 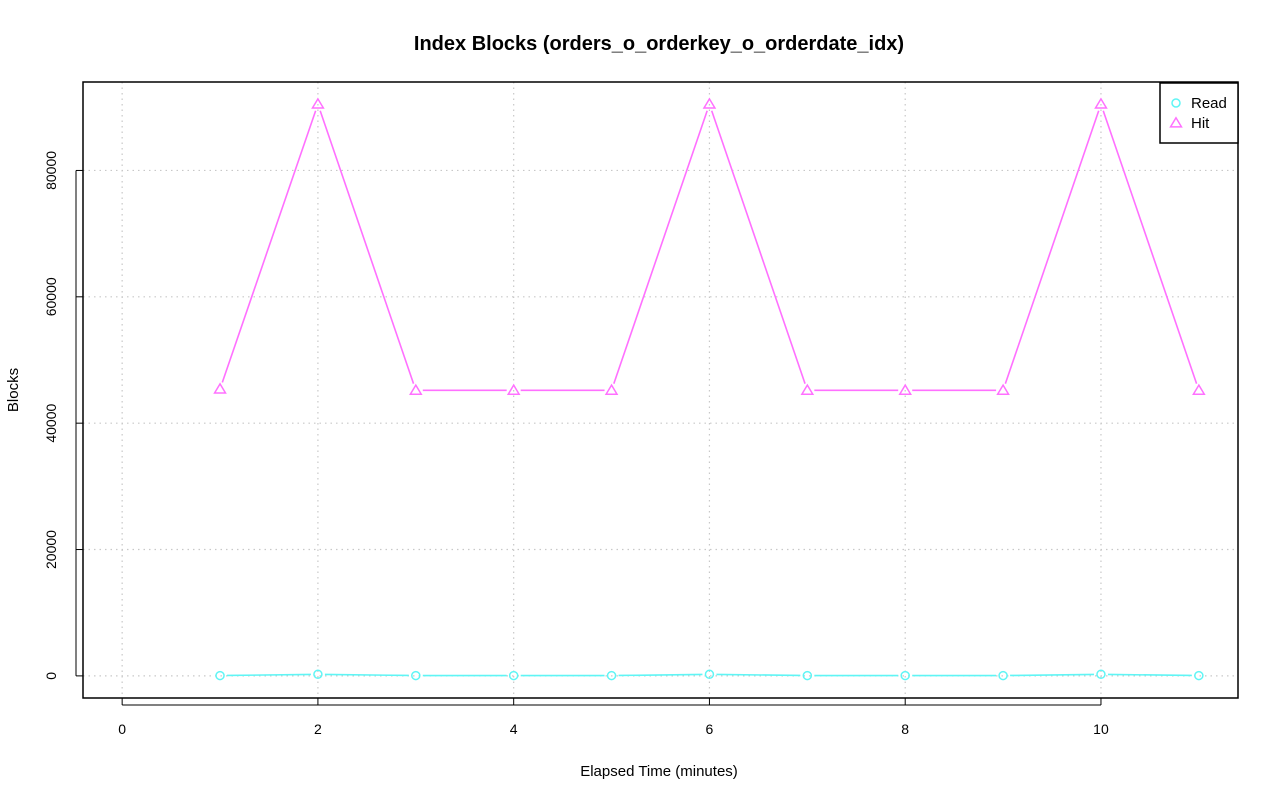 What do you see at coordinates (514, 729) in the screenshot?
I see `x-tick-label: 4` at bounding box center [514, 729].